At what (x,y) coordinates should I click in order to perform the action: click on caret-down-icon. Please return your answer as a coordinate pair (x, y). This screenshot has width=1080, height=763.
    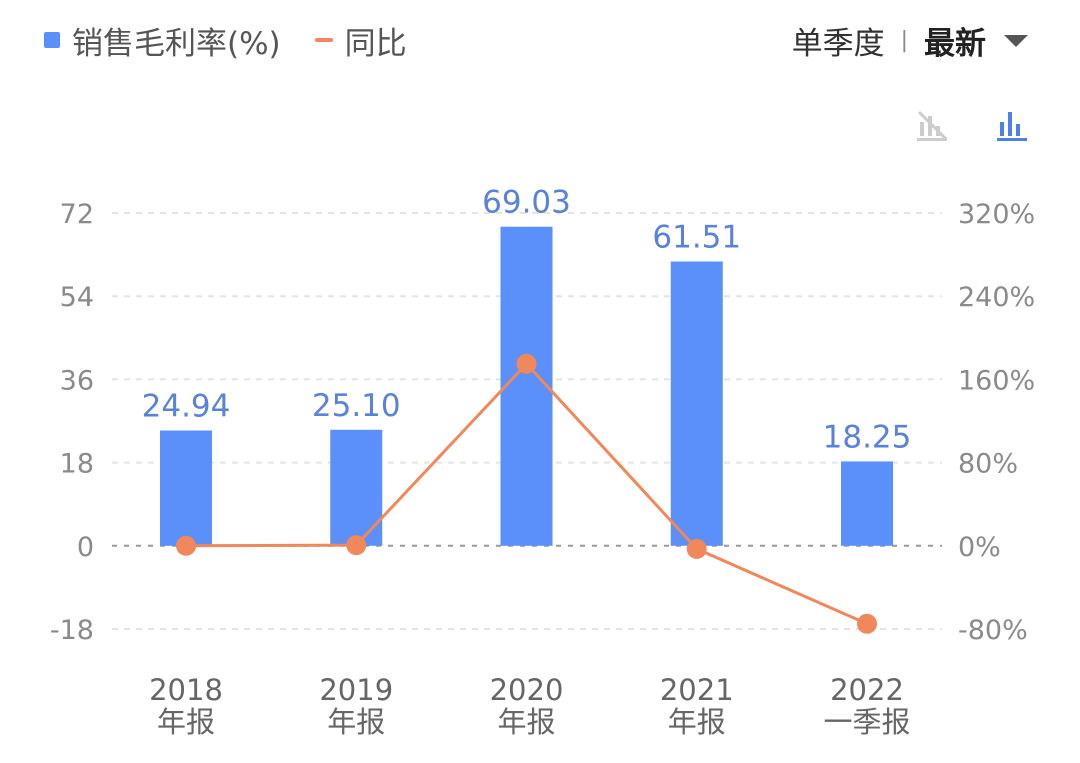
    Looking at the image, I should click on (1016, 41).